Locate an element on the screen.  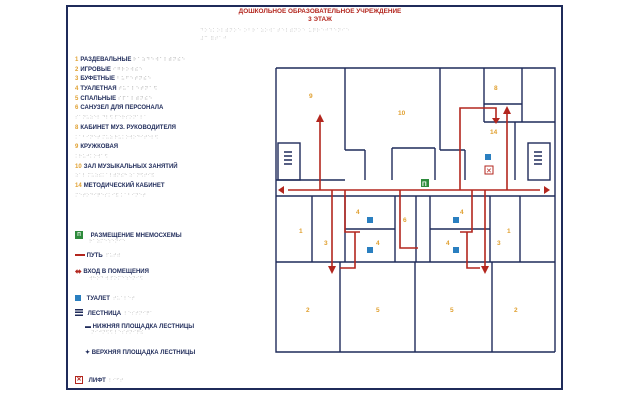
legend-braille: ⠎⠁⠝⠥⠵⠑⠇ ⠙⠇⠫ ⠏⠑⠗⠎⠕⠝⠁⠇⠁ is located at coordinates (111, 118).